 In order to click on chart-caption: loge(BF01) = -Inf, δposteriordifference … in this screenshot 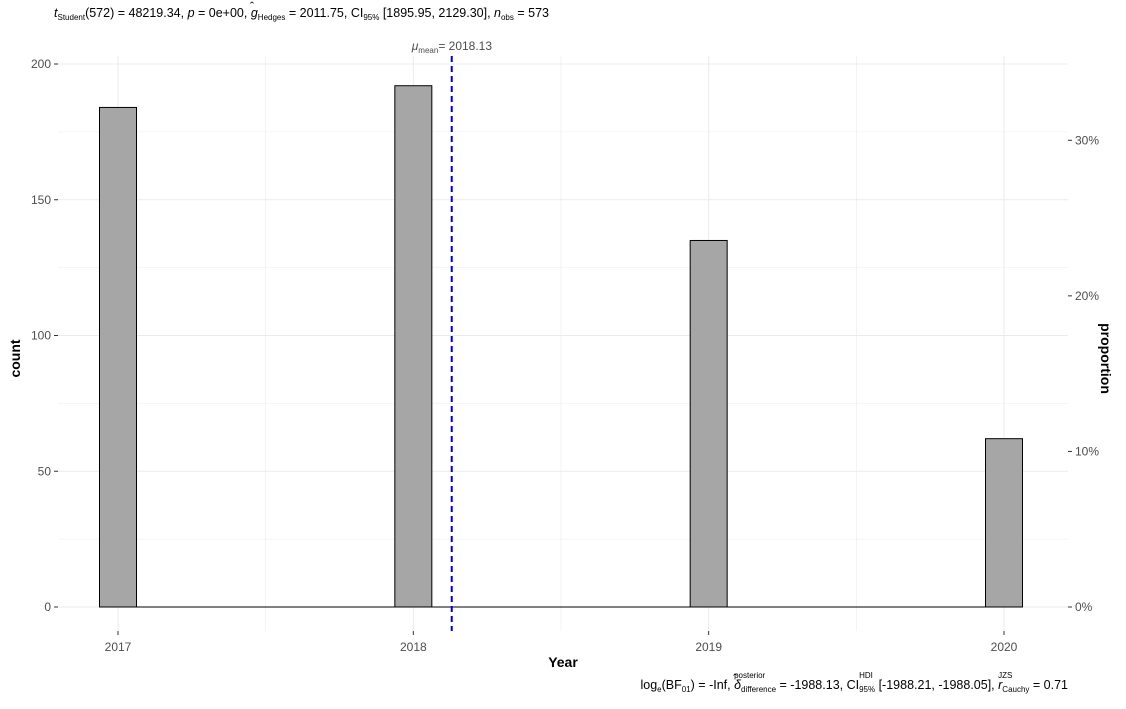, I will do `click(854, 683)`.